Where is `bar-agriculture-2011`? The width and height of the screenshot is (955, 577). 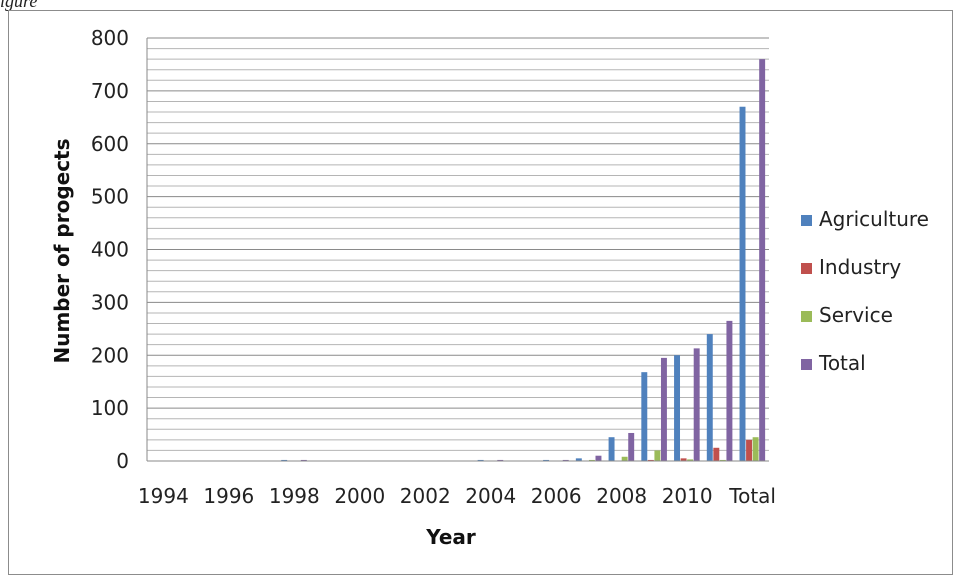
bar-agriculture-2011 is located at coordinates (709, 397).